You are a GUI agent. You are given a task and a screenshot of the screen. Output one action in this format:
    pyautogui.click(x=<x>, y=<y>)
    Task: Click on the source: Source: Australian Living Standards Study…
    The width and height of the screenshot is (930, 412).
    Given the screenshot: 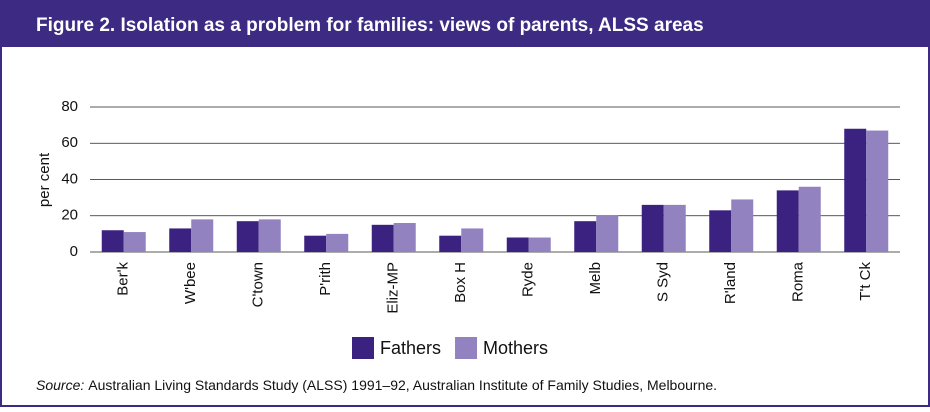 What is the action you would take?
    pyautogui.click(x=376, y=385)
    